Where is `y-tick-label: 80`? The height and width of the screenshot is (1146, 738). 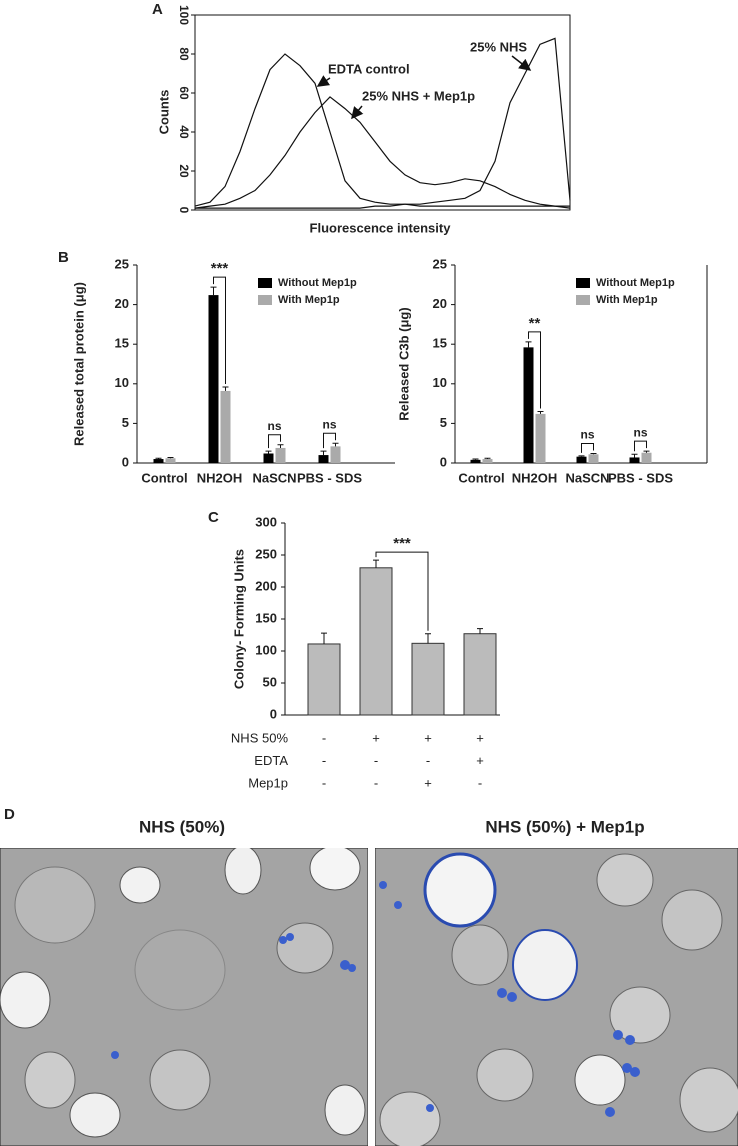 y-tick-label: 80 is located at coordinates (184, 54).